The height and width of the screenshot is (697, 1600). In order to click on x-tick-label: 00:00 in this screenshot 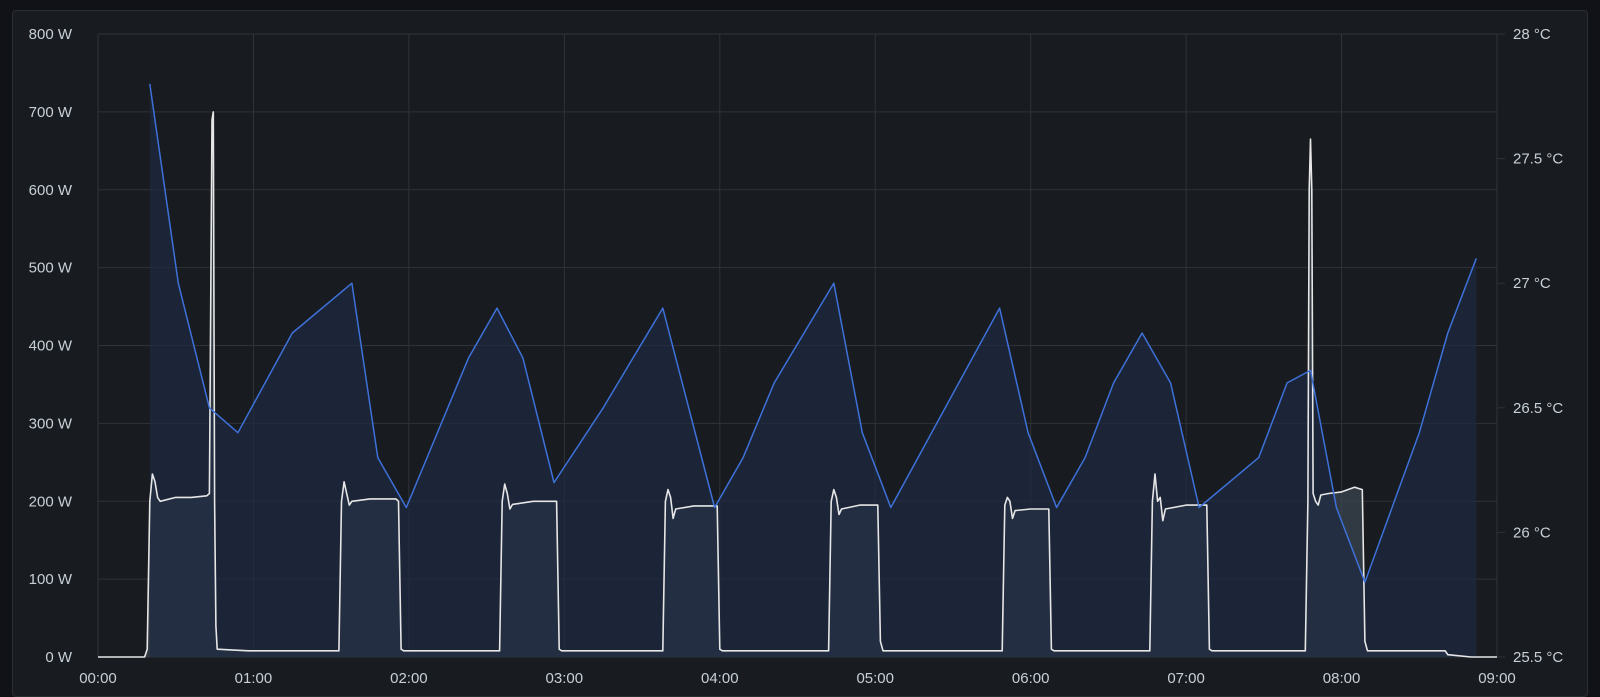, I will do `click(98, 678)`.